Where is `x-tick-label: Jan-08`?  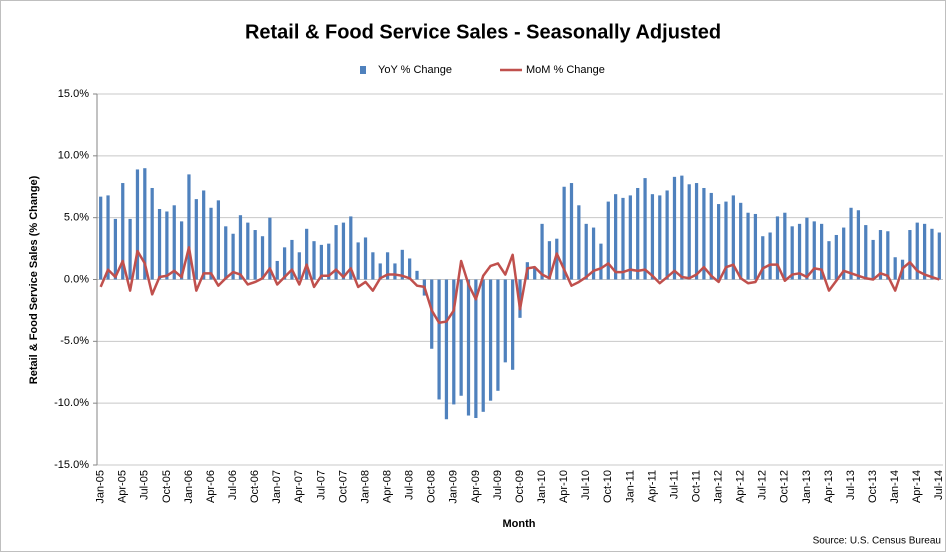
x-tick-label: Jan-08 is located at coordinates (365, 487).